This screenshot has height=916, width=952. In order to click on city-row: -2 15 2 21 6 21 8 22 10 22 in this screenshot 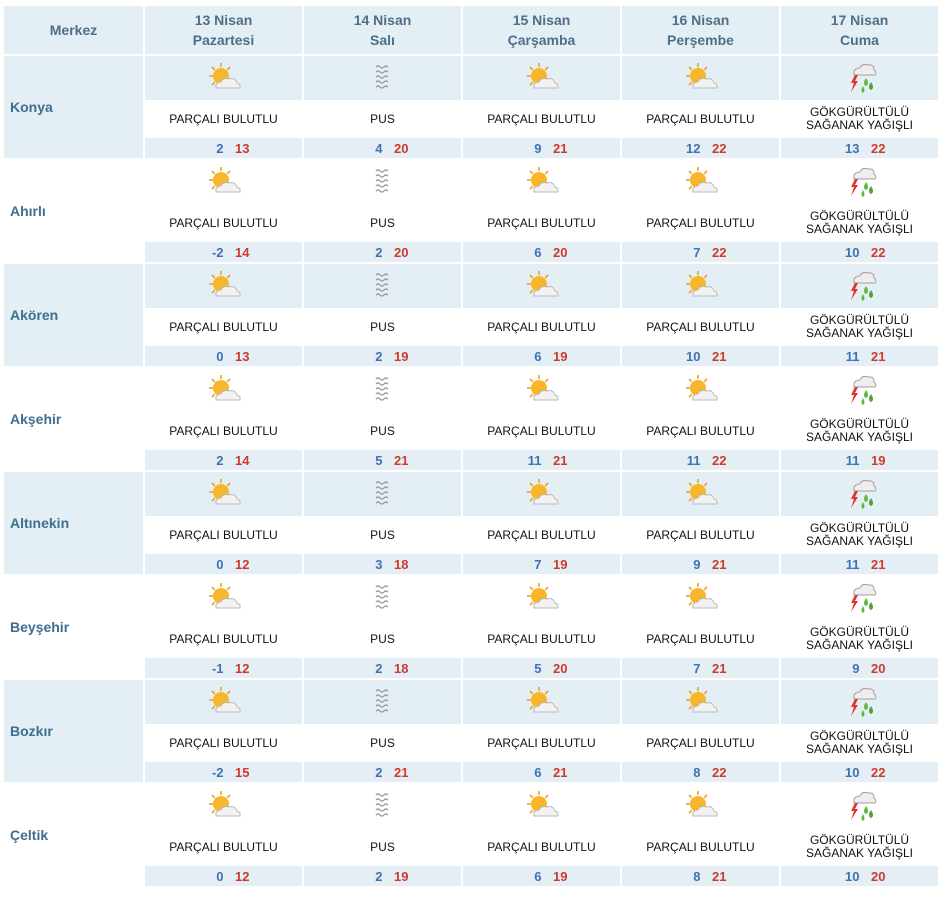, I will do `click(471, 772)`.